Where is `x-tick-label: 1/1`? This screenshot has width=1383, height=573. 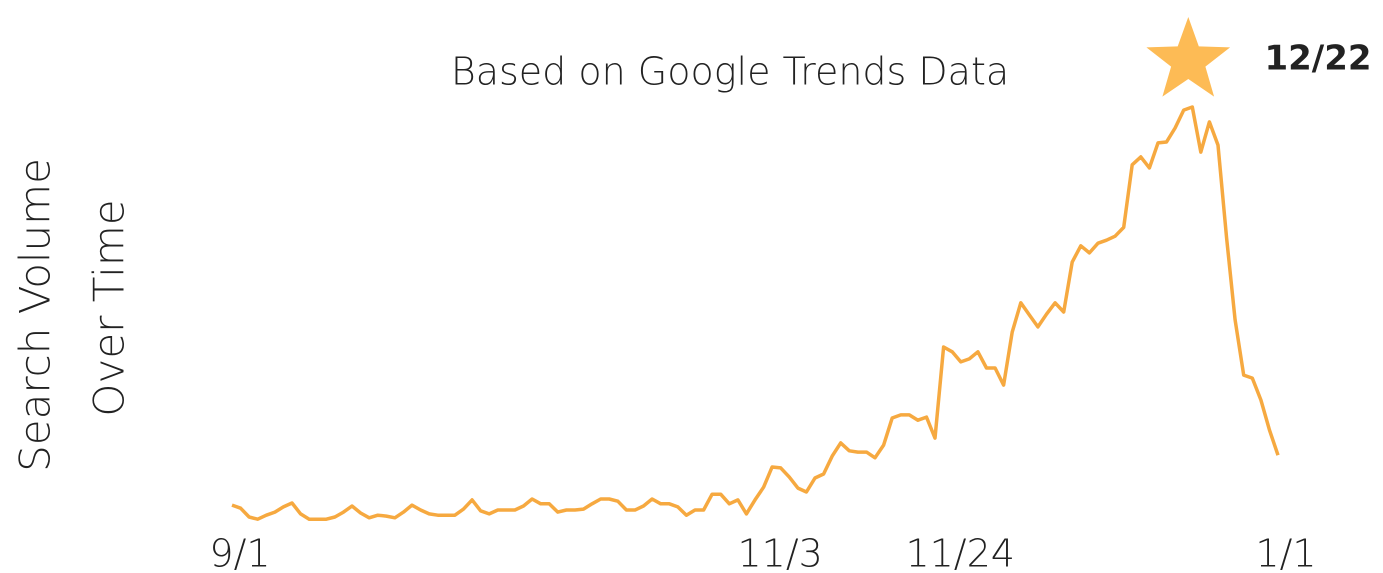 x-tick-label: 1/1 is located at coordinates (1285, 552).